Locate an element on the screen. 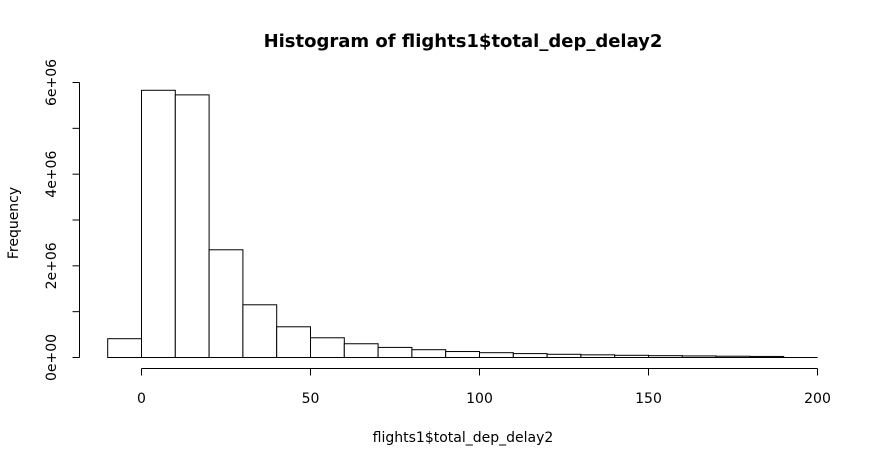  x-tick-label: 50 is located at coordinates (311, 399).